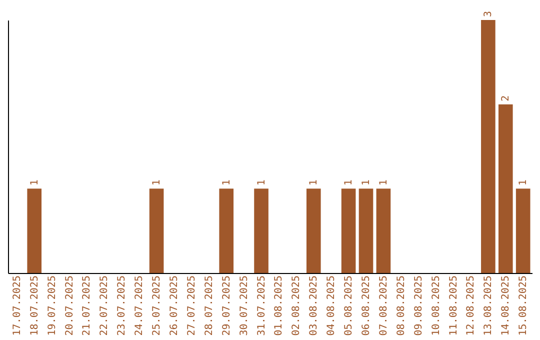 The height and width of the screenshot is (340, 540). What do you see at coordinates (174, 306) in the screenshot?
I see `x-tick-label: 26.07.2025` at bounding box center [174, 306].